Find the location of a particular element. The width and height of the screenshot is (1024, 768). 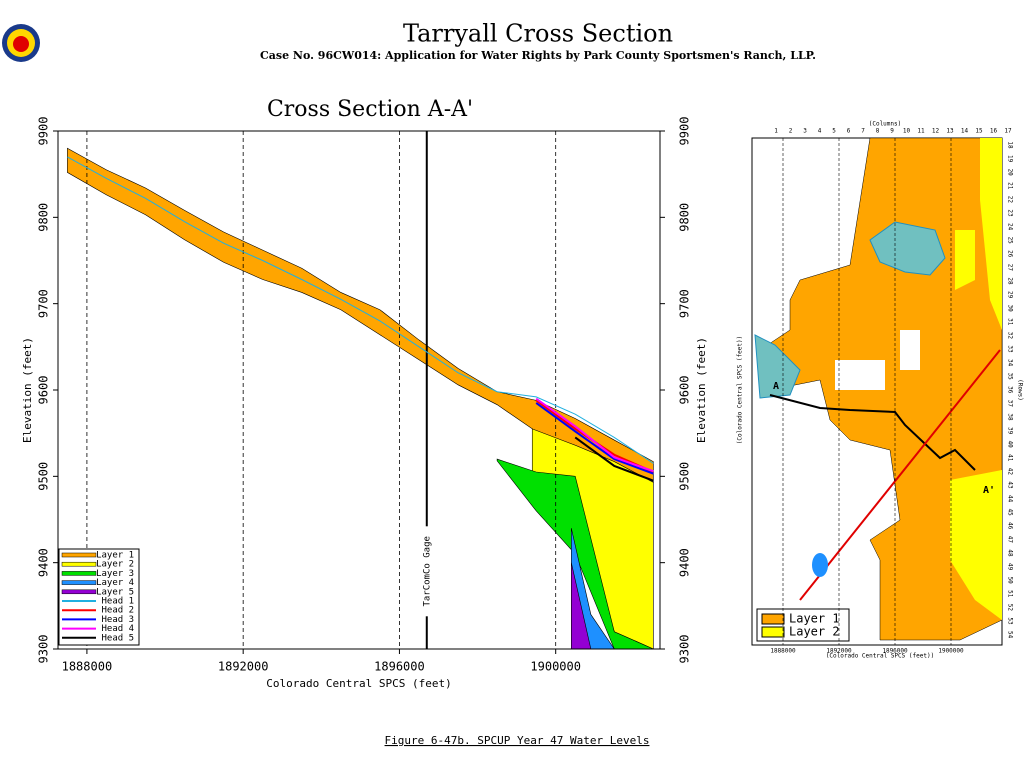

x-axis-label: Colorado Central SPCS (feet) is located at coordinates (358, 683).